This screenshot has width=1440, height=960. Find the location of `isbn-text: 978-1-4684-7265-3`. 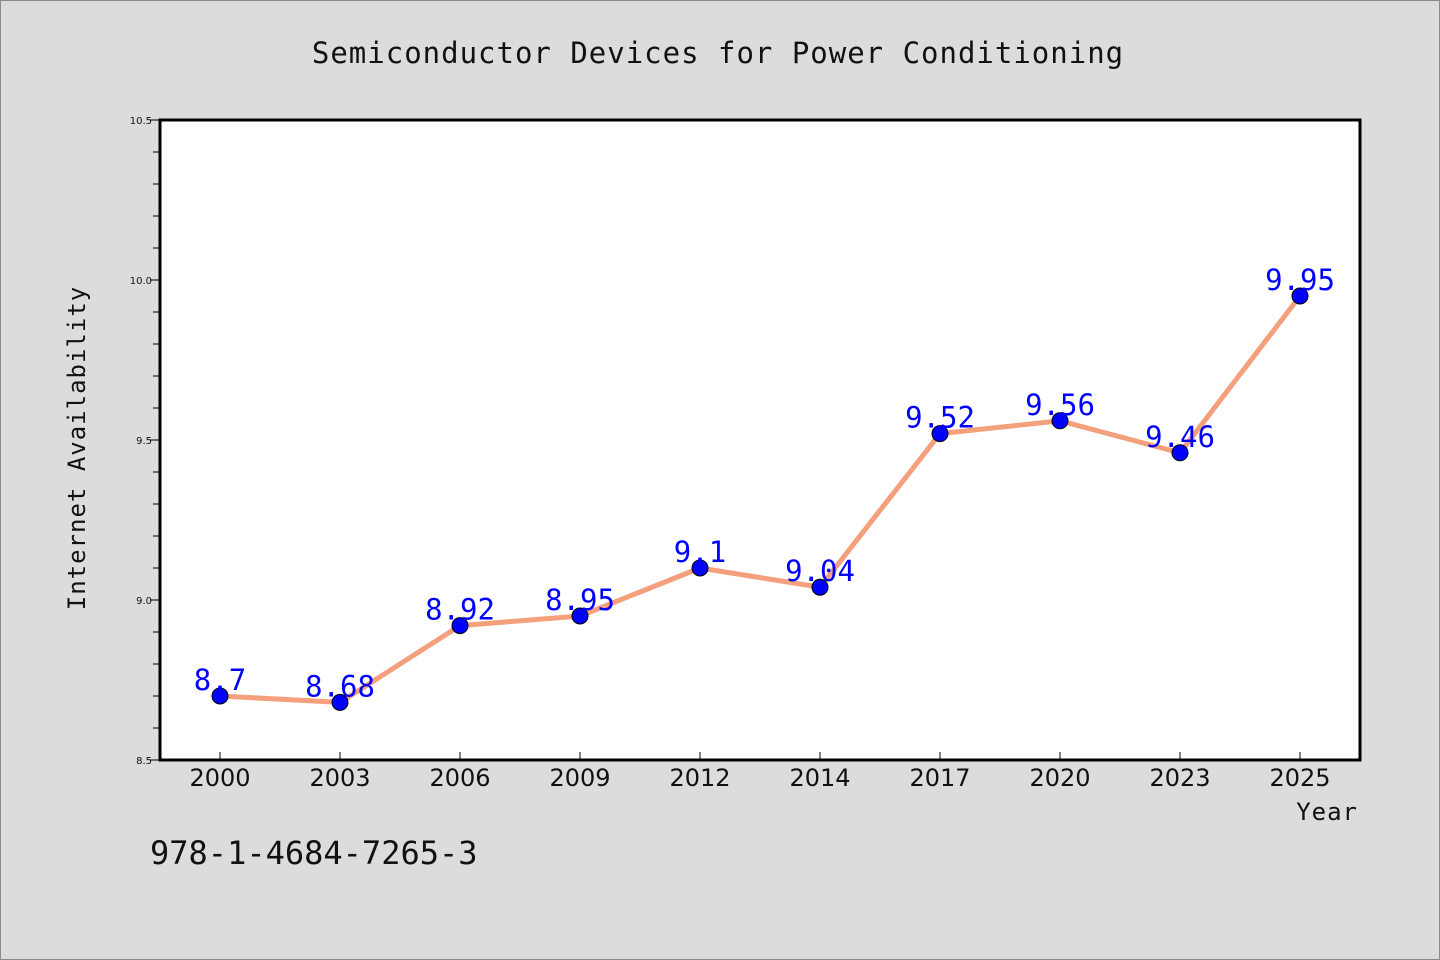

isbn-text: 978-1-4684-7265-3 is located at coordinates (314, 853).